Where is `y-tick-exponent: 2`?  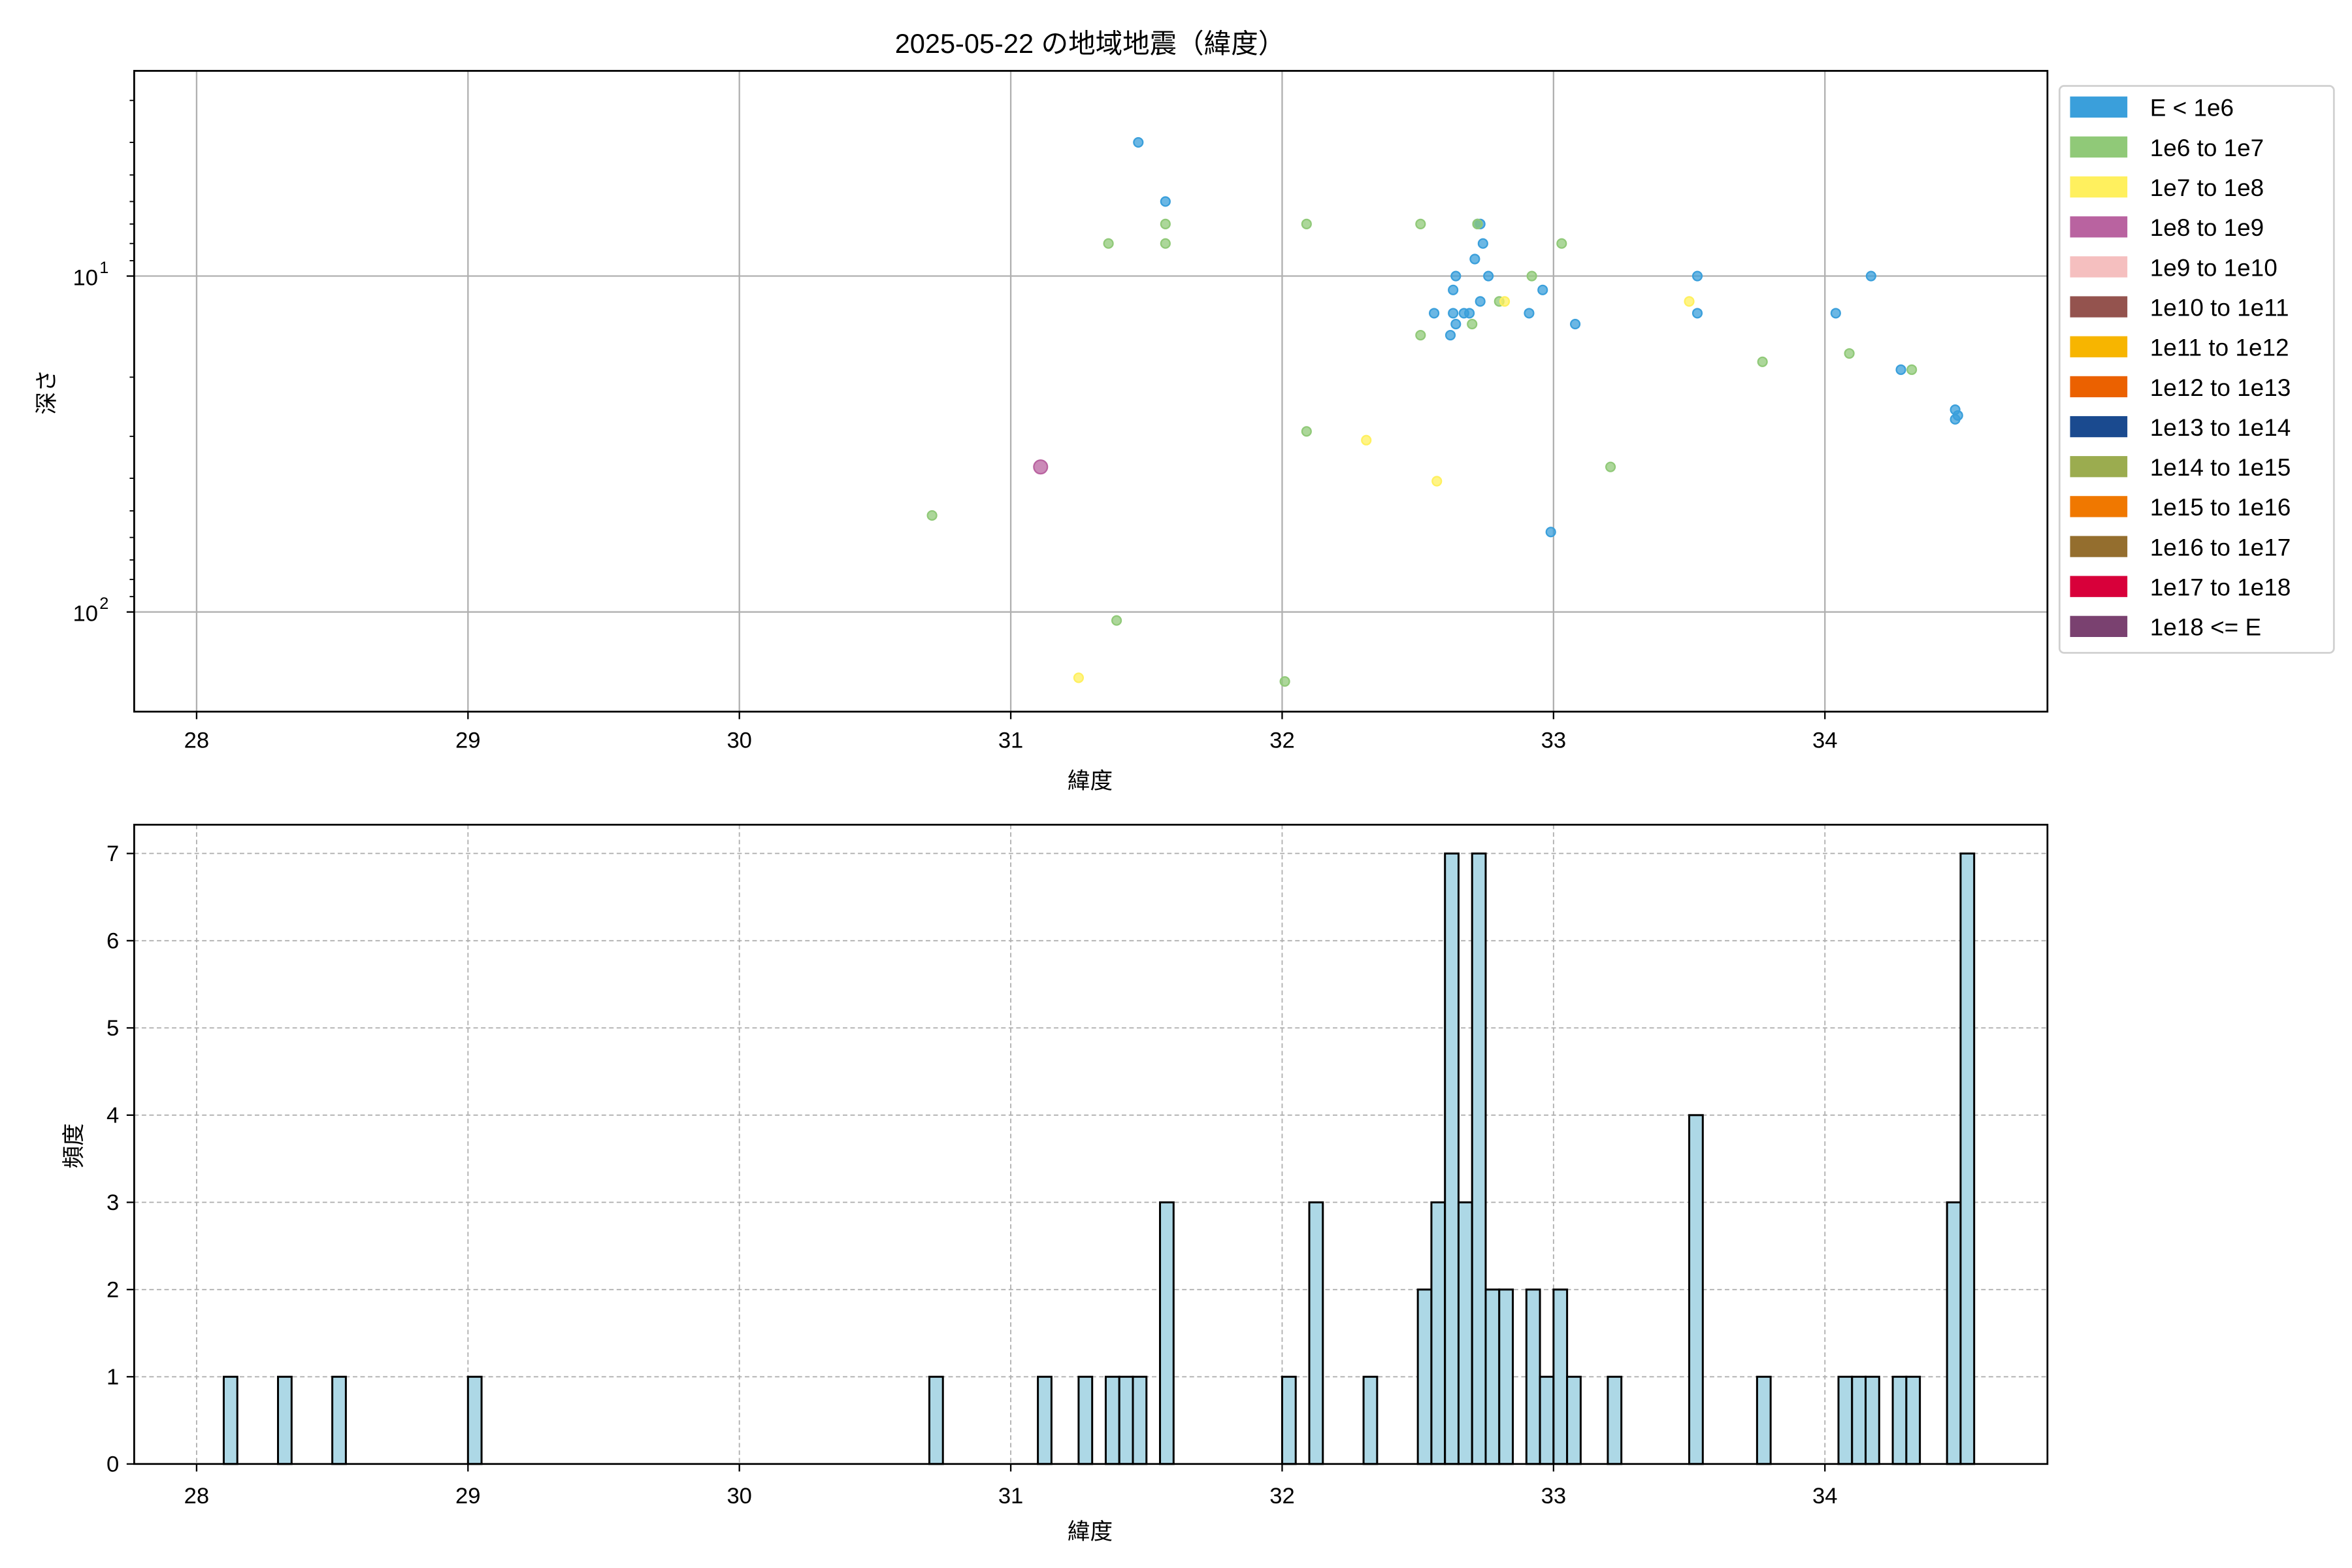 y-tick-exponent: 2 is located at coordinates (103, 604).